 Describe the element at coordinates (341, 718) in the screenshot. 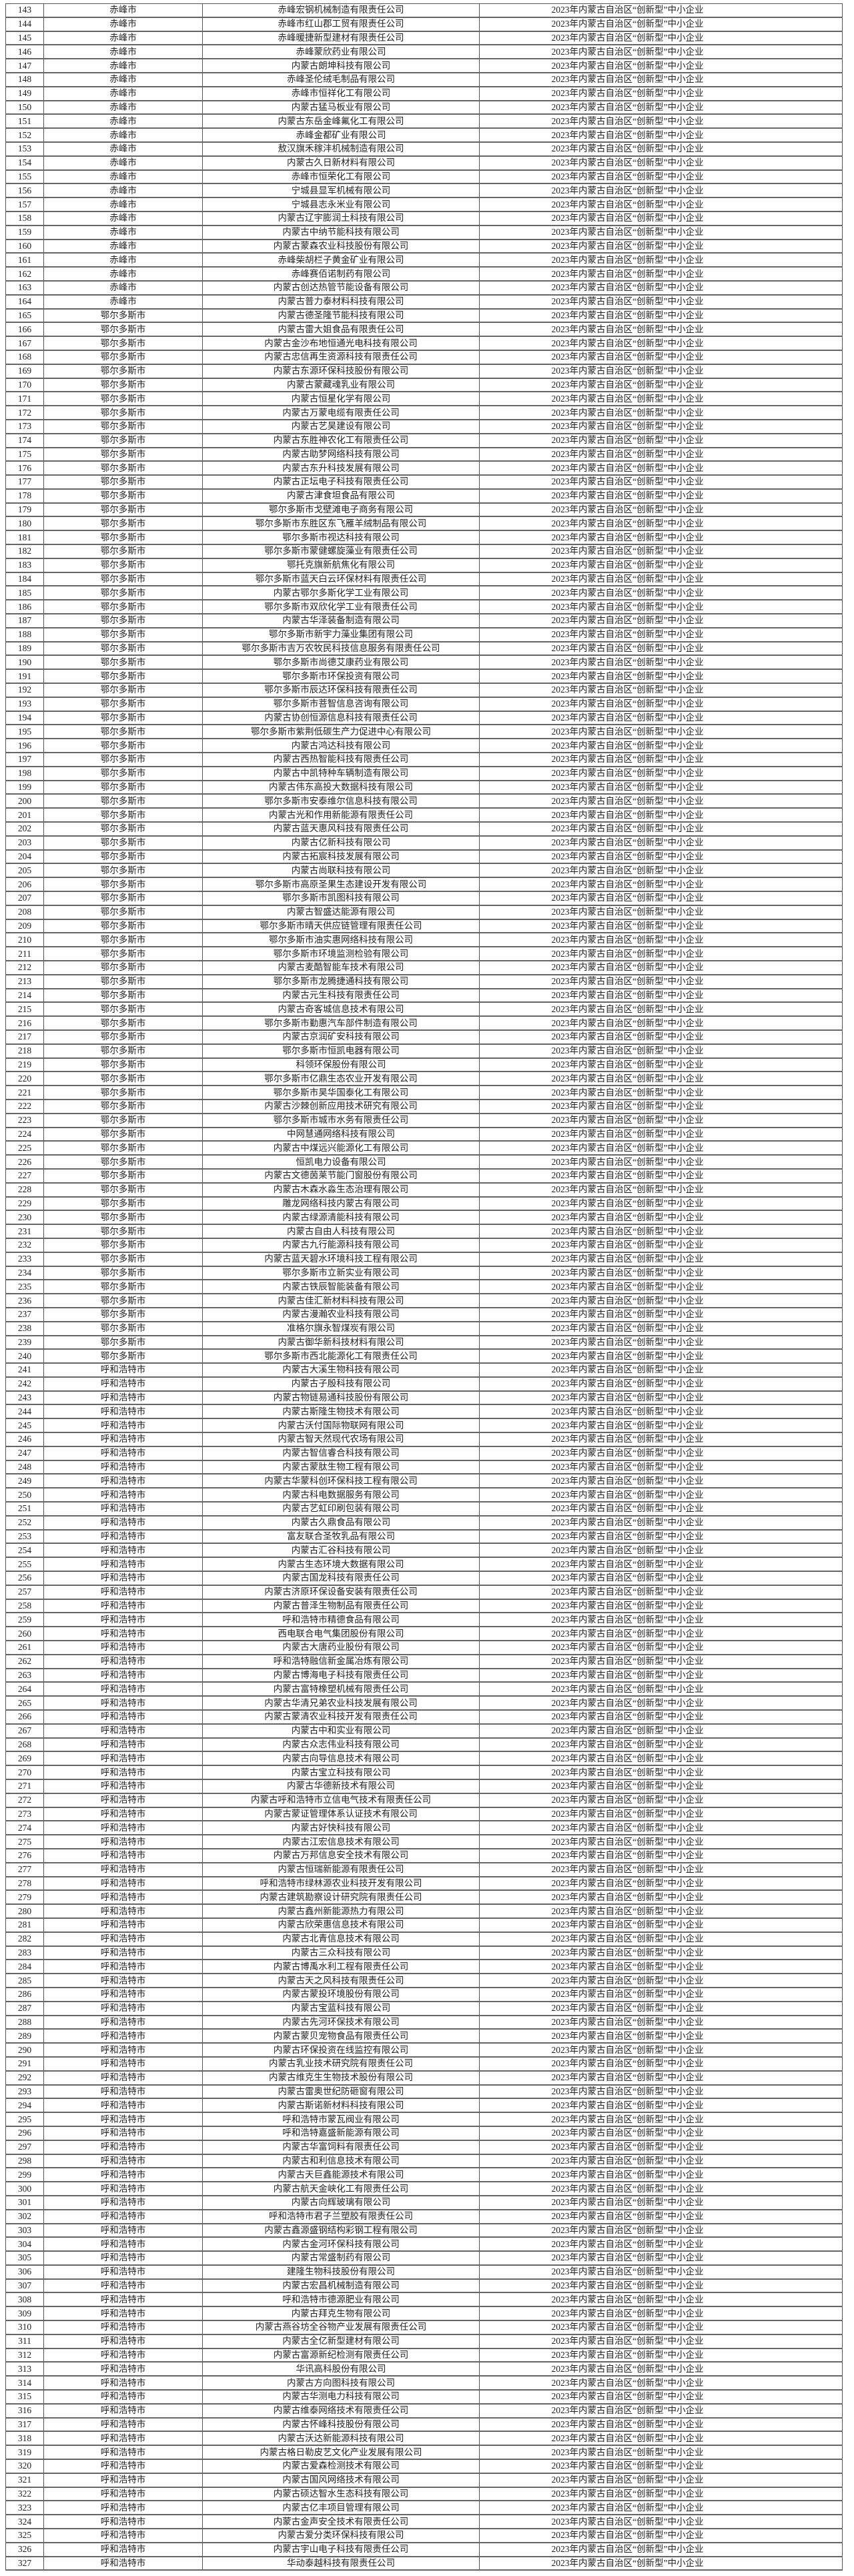

I see `company-name-cell: 内蒙古协创恒源信息科技有限责任公司` at that location.